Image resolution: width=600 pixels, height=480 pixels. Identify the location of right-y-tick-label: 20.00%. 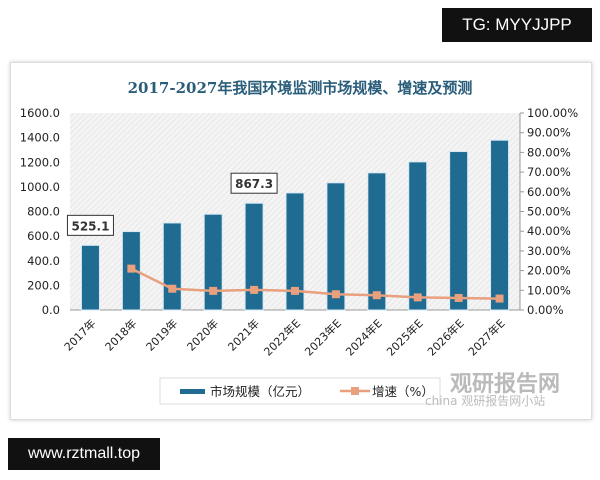
(549, 271).